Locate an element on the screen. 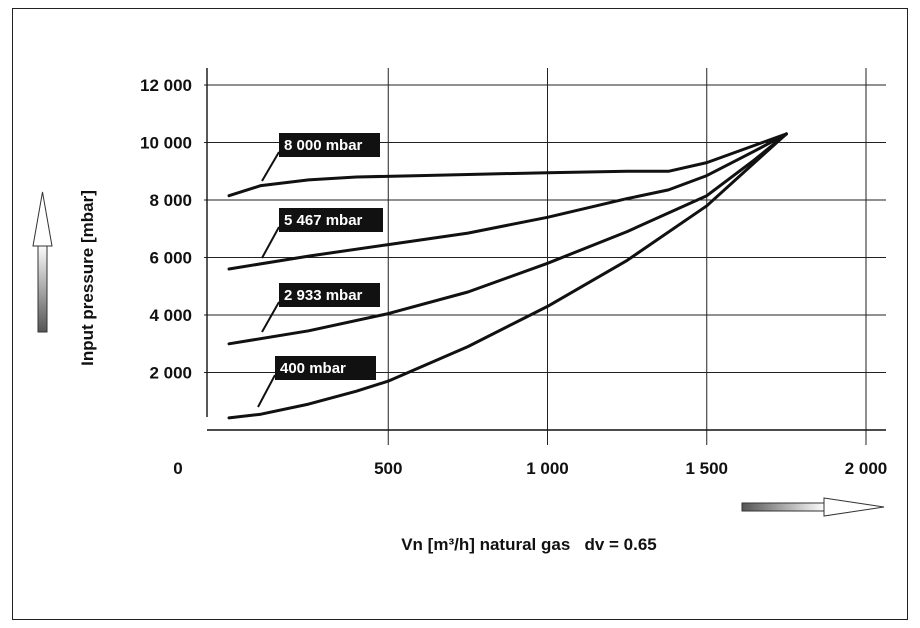 This screenshot has height=628, width=920. x-tick-label: 0 is located at coordinates (177, 468).